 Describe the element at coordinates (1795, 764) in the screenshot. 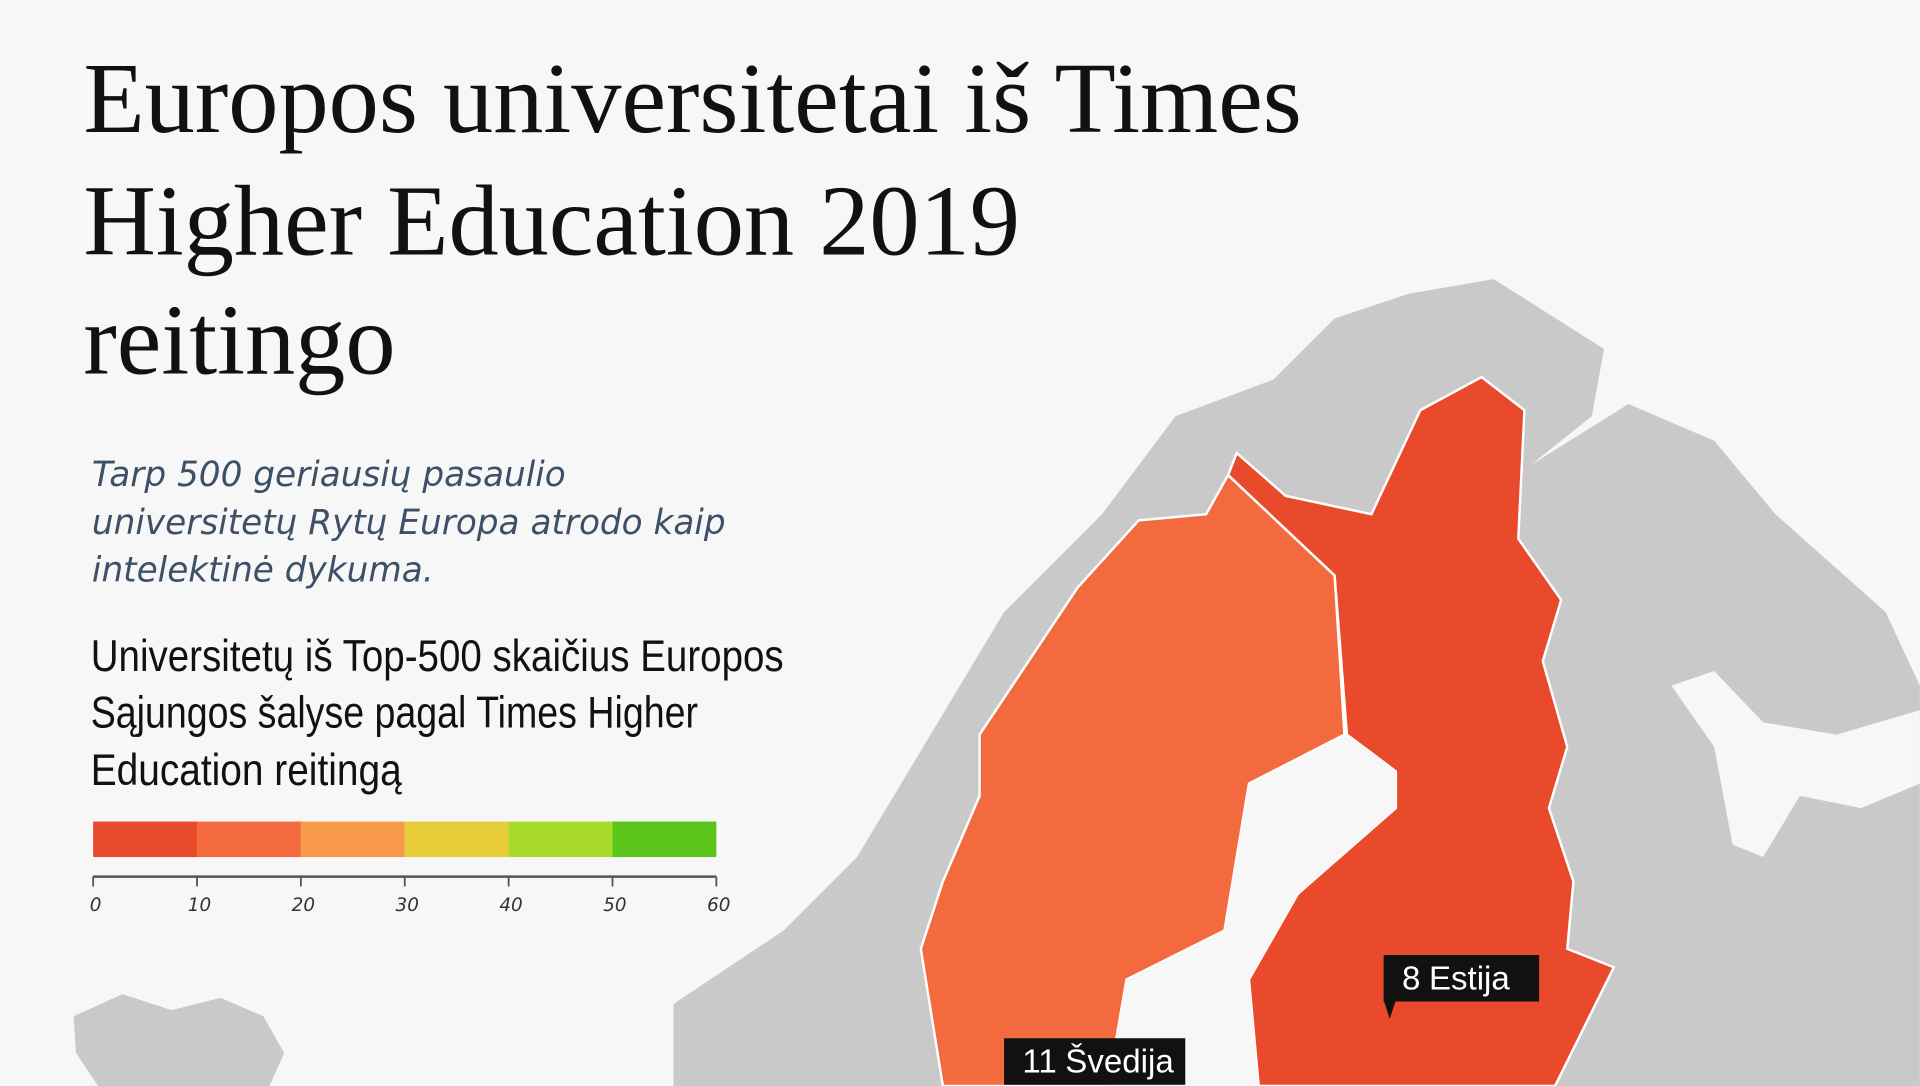

I see `sea` at that location.